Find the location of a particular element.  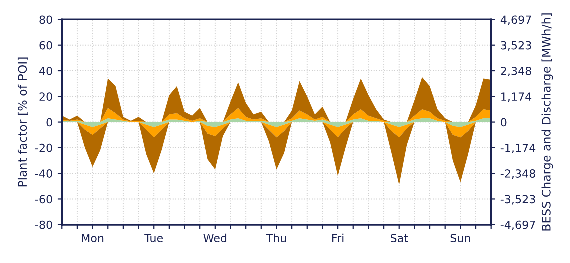

y-tick-label: -60 is located at coordinates (44, 199).